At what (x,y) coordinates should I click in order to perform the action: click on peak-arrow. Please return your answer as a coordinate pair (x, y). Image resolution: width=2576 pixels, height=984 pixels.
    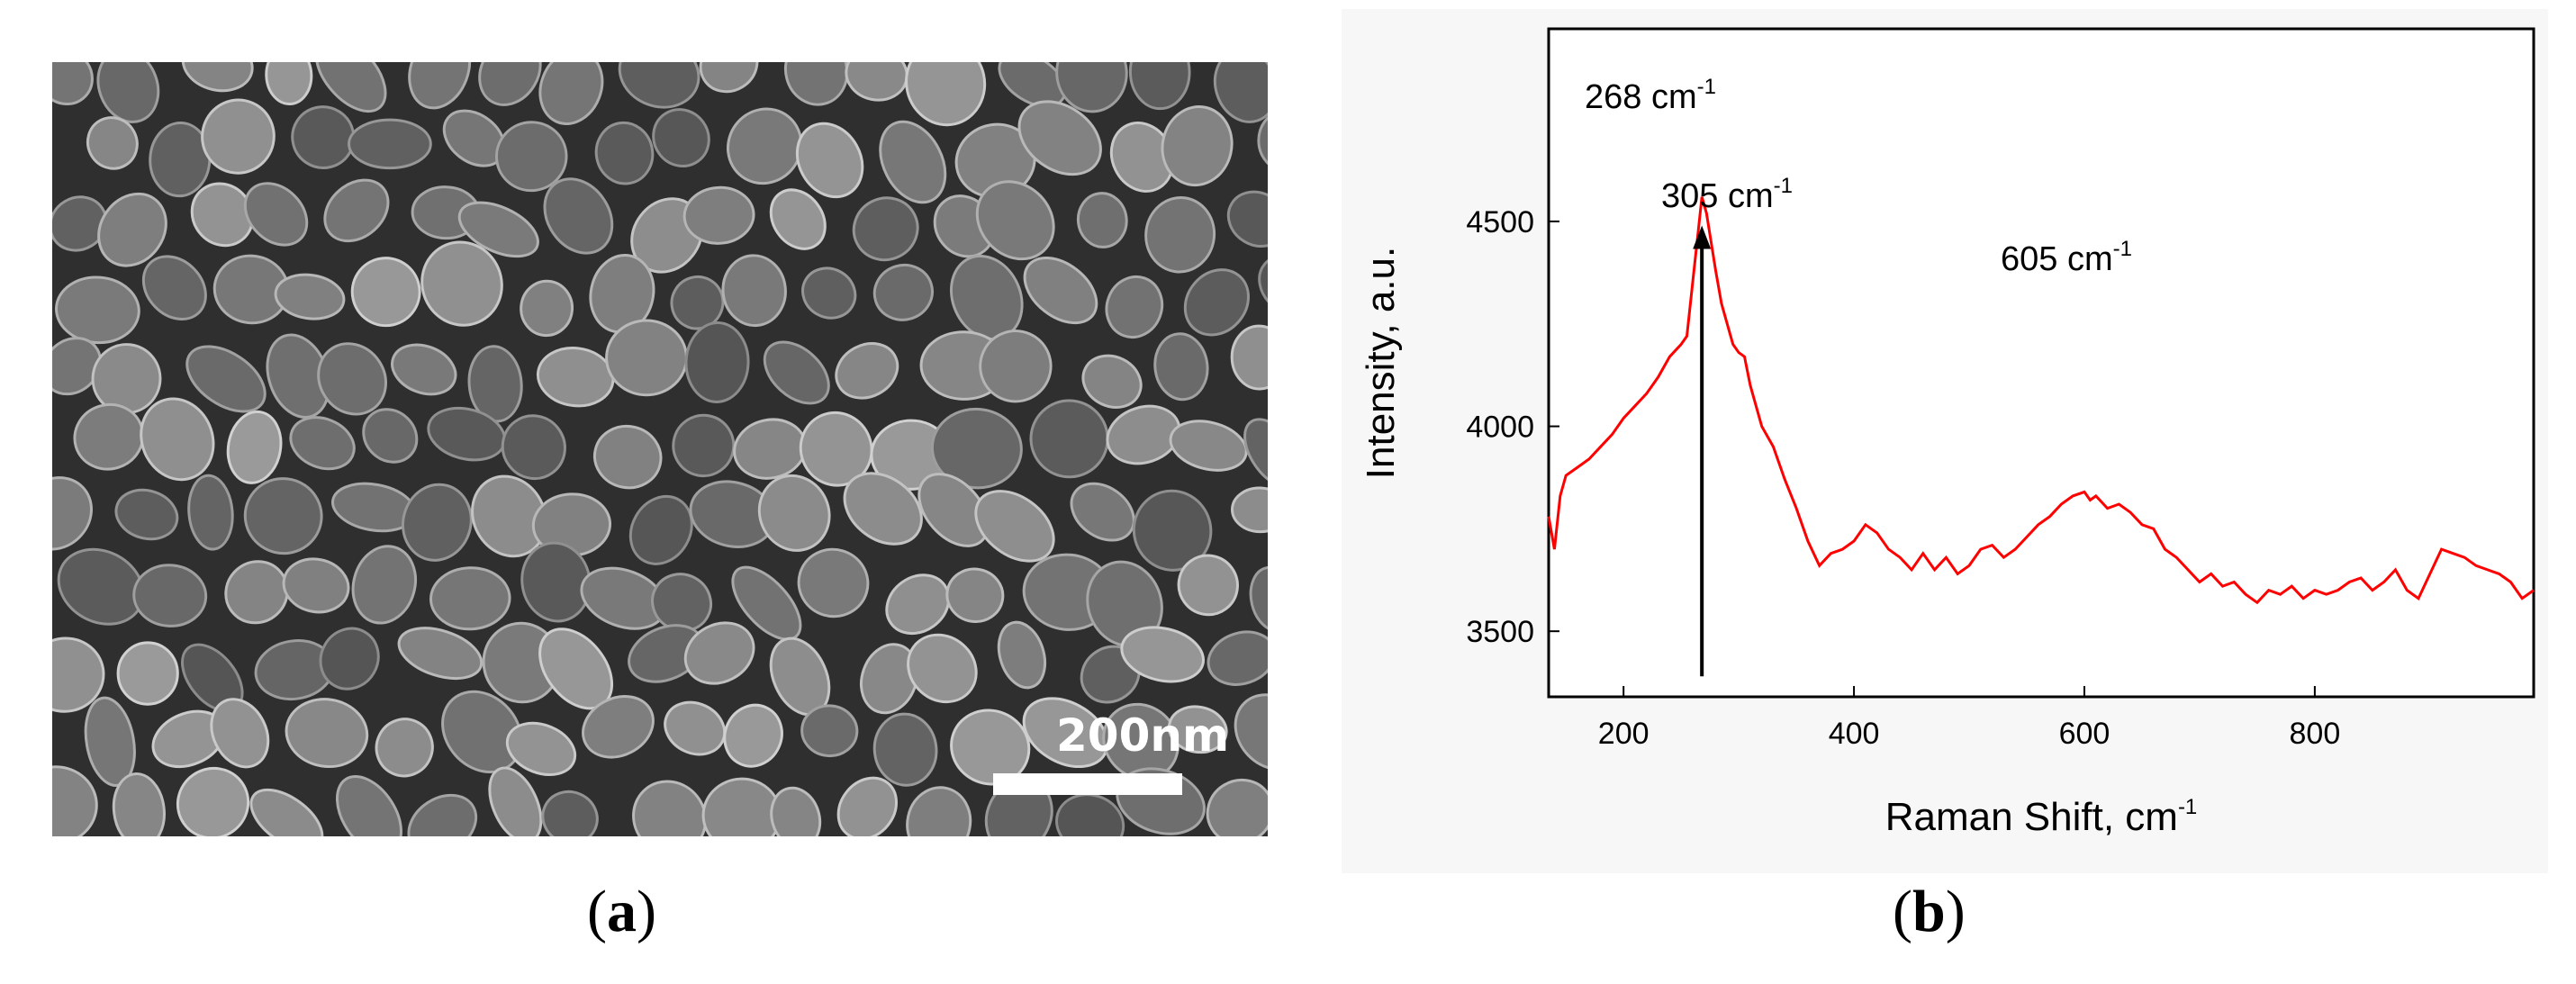
    Looking at the image, I should click on (1702, 451).